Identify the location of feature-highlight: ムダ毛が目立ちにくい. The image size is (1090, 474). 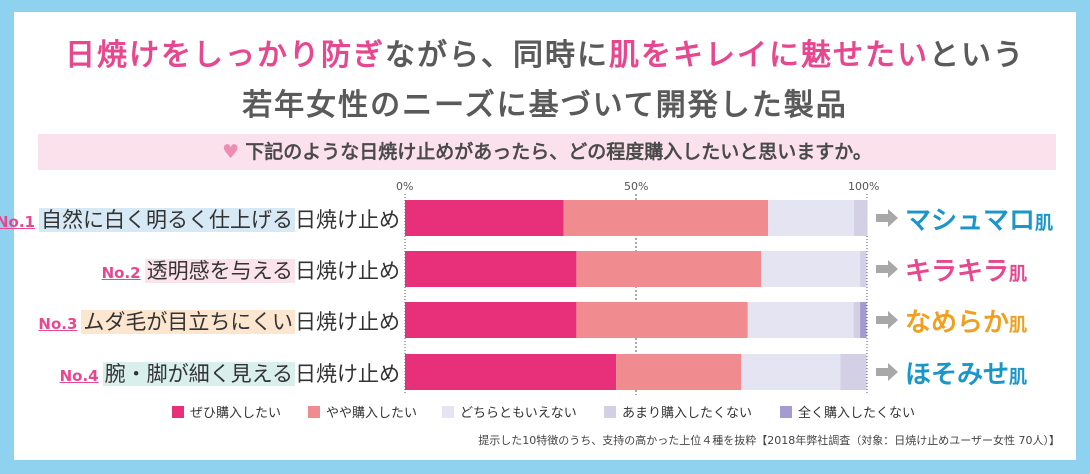
(188, 322).